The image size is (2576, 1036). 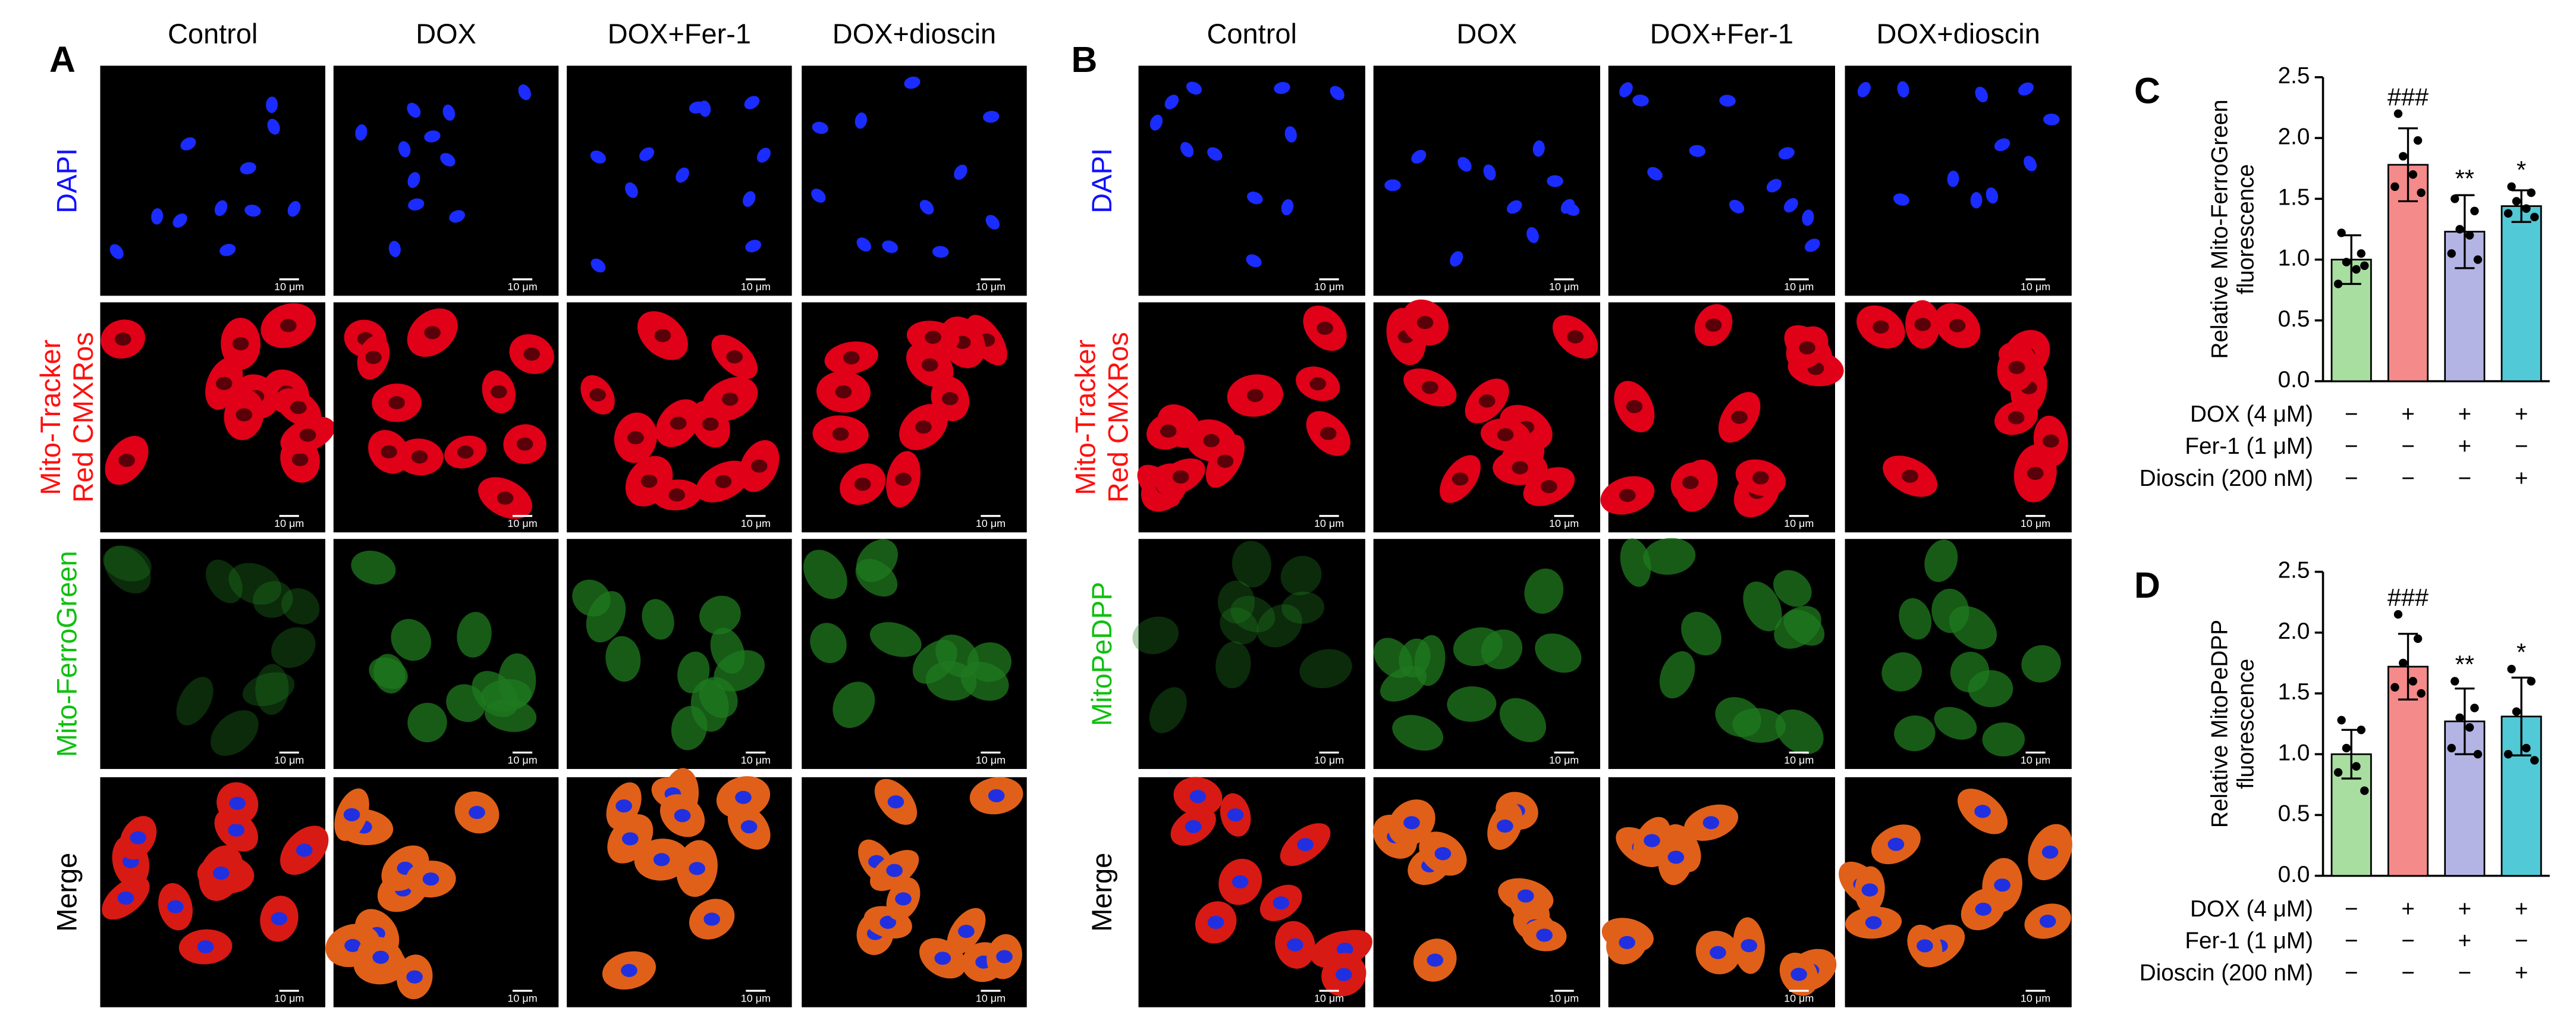 I want to click on column-header: DOX+dioscin, so click(x=1958, y=33).